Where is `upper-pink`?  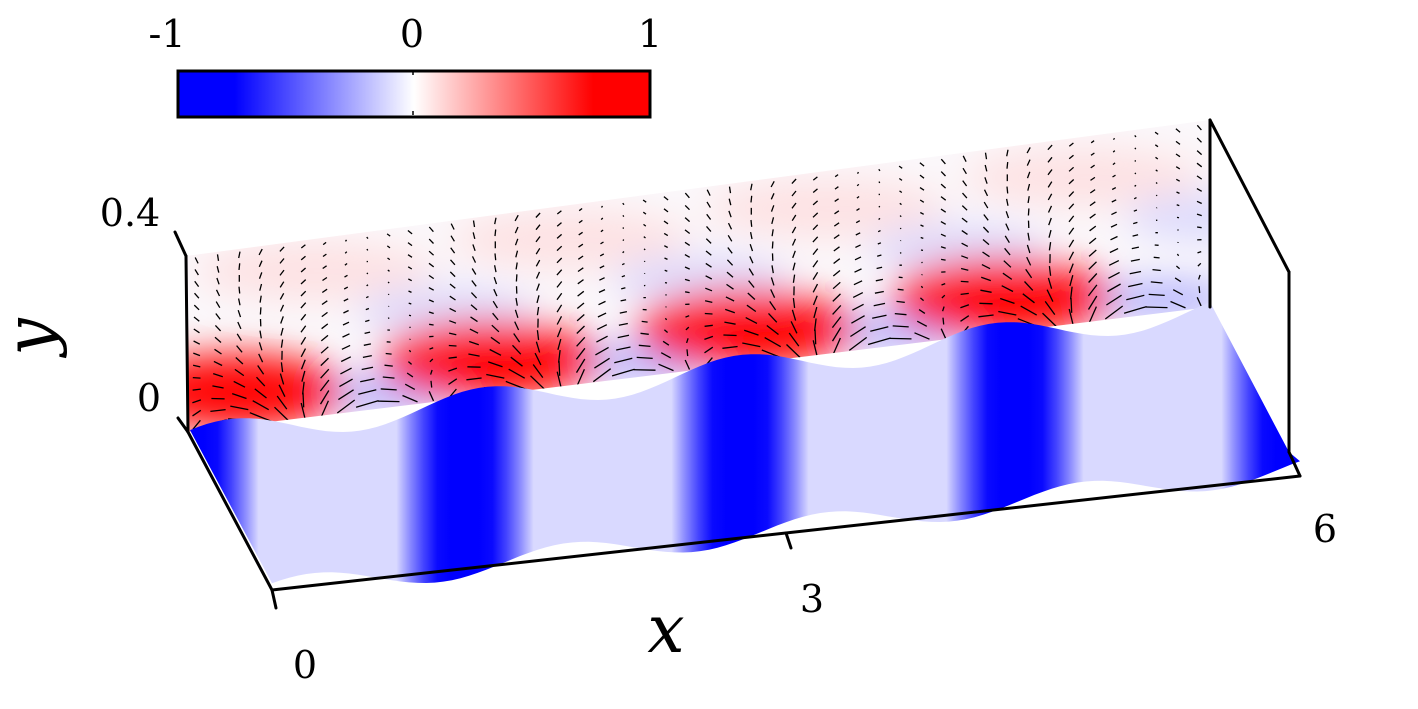
upper-pink is located at coordinates (315, 271).